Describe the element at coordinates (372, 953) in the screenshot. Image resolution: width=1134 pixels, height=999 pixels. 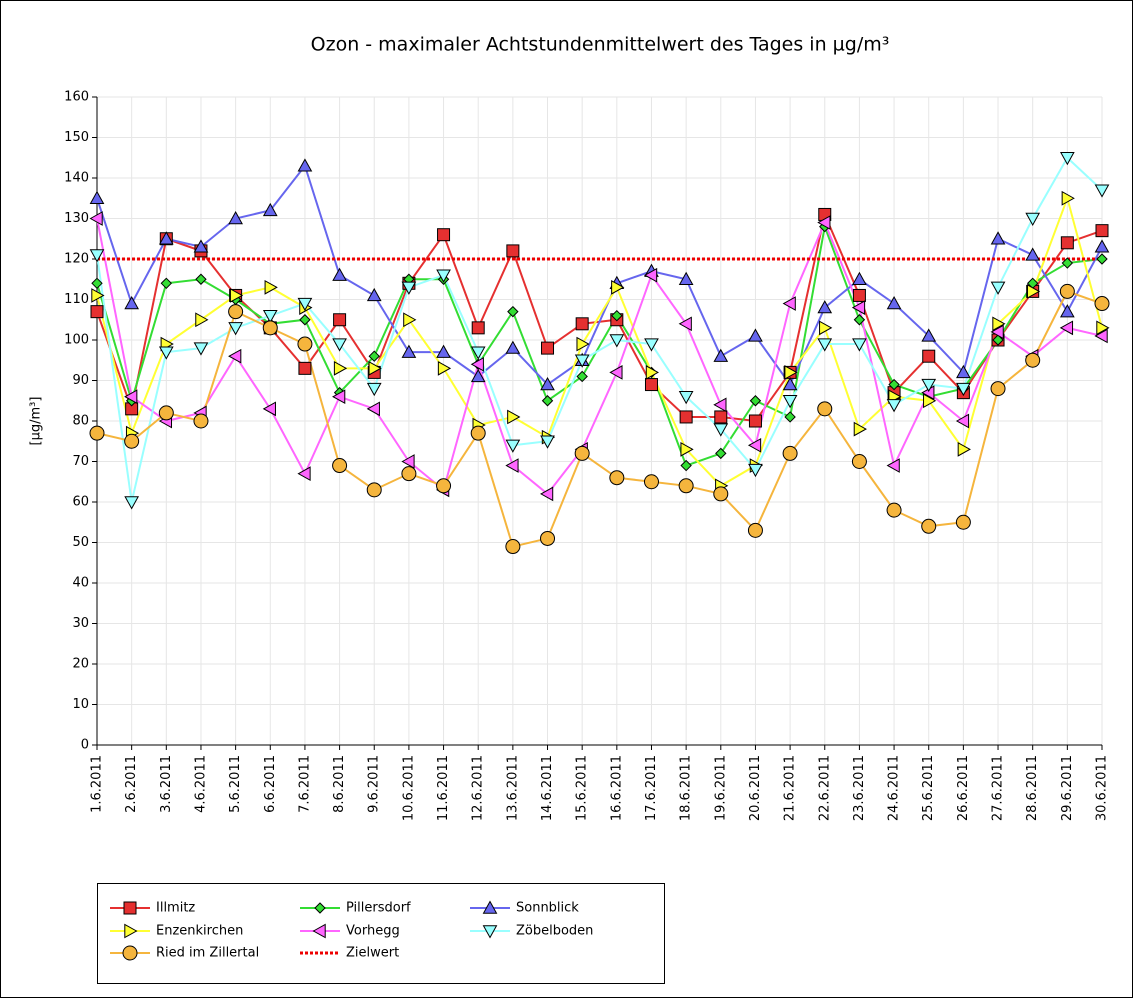
I see `legend-label: Zielwert` at that location.